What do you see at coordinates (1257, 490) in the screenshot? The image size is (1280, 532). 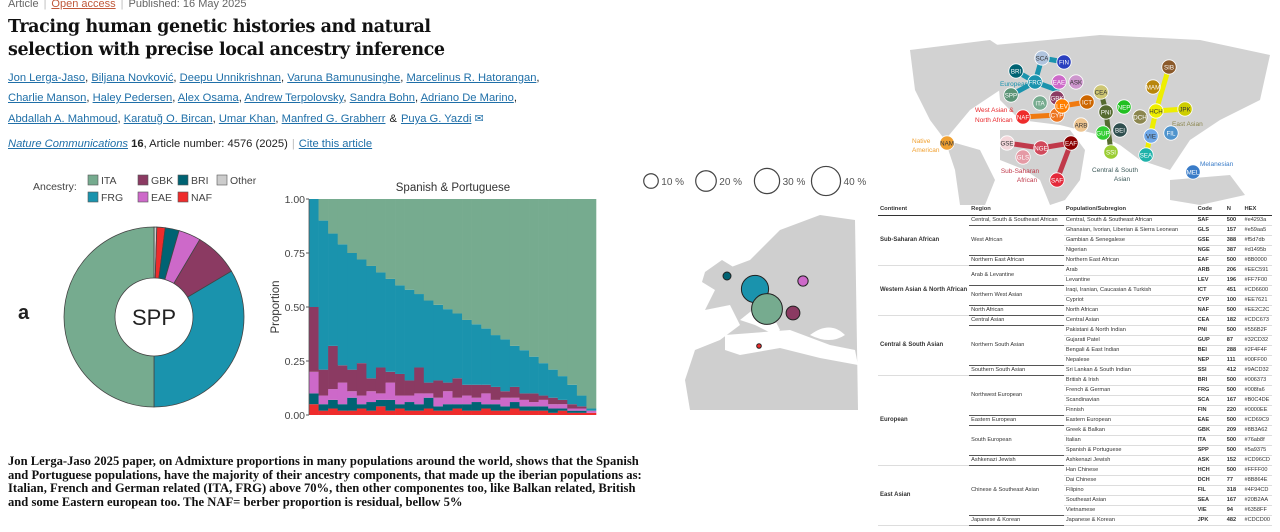 I see `hex-cell: #4F94CD` at bounding box center [1257, 490].